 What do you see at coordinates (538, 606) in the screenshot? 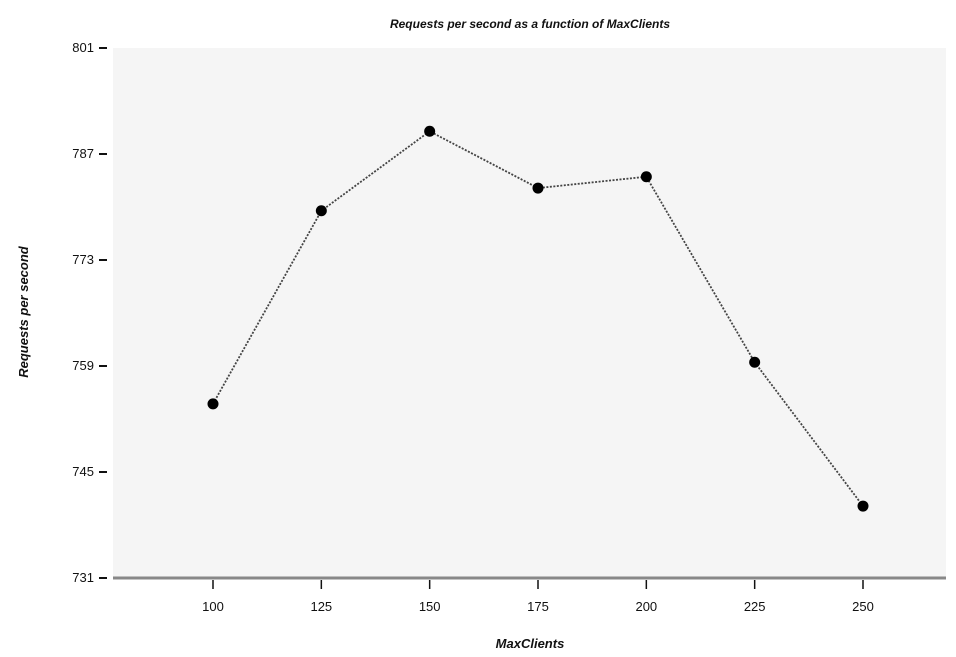
I see `x-tick-label: 175` at bounding box center [538, 606].